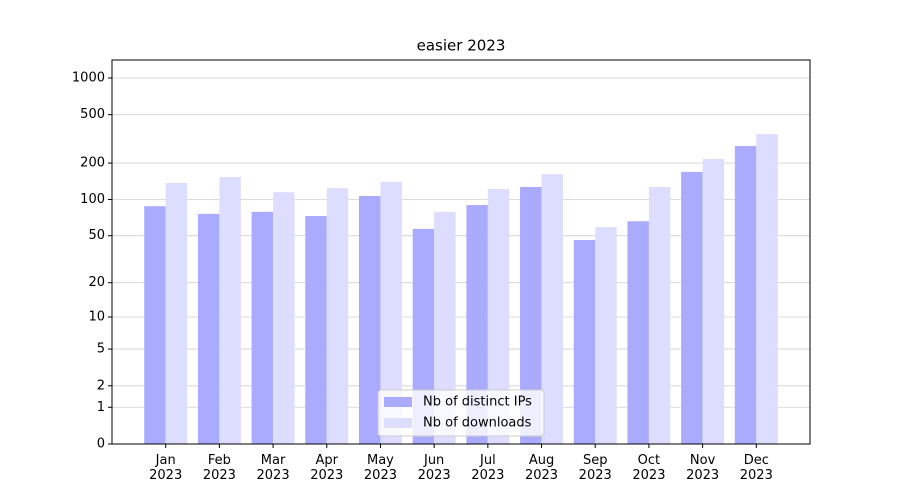 The width and height of the screenshot is (900, 500). Describe the element at coordinates (96, 282) in the screenshot. I see `y-tick-label: 20` at that location.